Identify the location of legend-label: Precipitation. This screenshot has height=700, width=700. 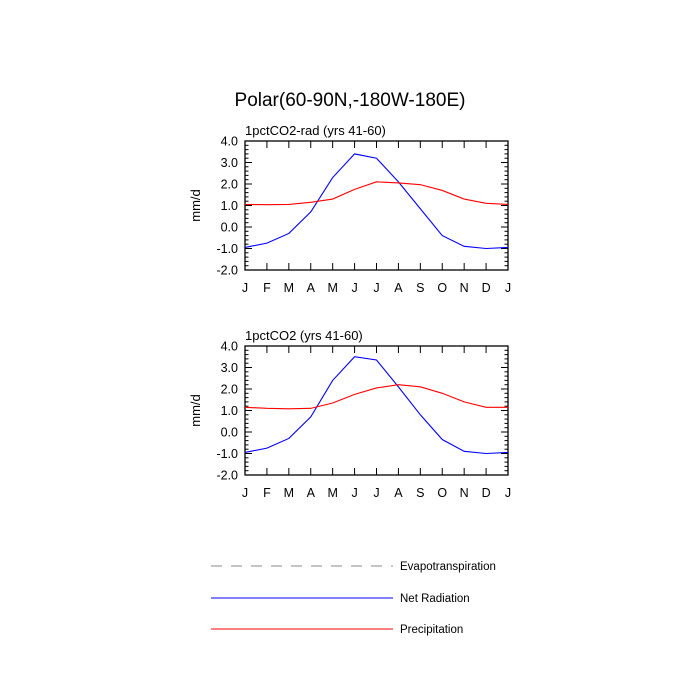
(431, 630).